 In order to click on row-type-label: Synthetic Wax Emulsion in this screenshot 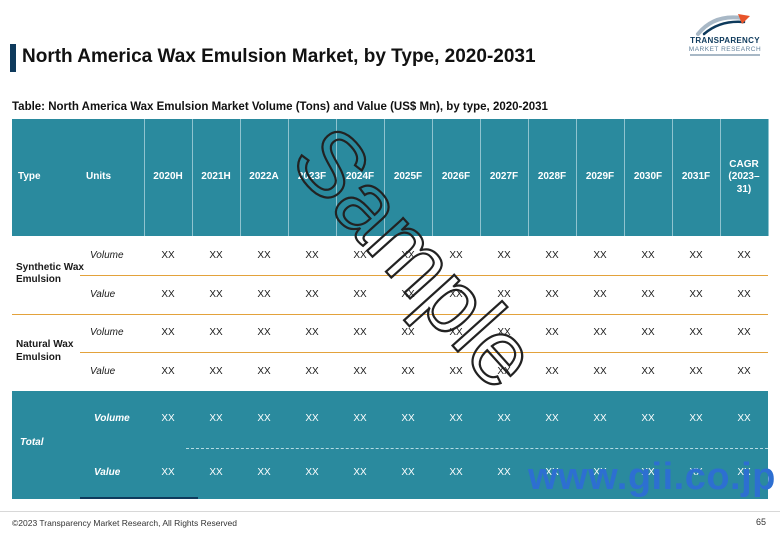, I will do `click(50, 273)`.